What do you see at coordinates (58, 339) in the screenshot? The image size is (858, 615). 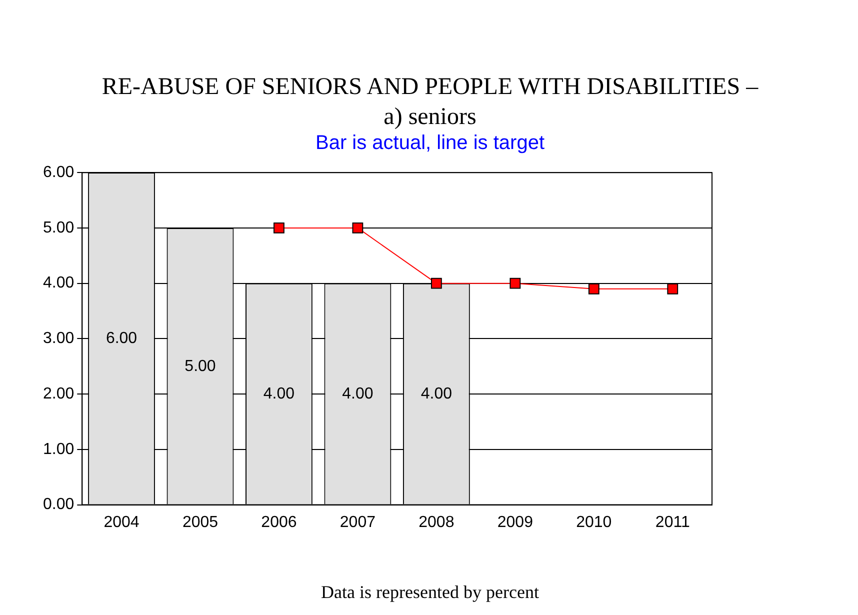 I see `y-tick-label: 3.00` at bounding box center [58, 339].